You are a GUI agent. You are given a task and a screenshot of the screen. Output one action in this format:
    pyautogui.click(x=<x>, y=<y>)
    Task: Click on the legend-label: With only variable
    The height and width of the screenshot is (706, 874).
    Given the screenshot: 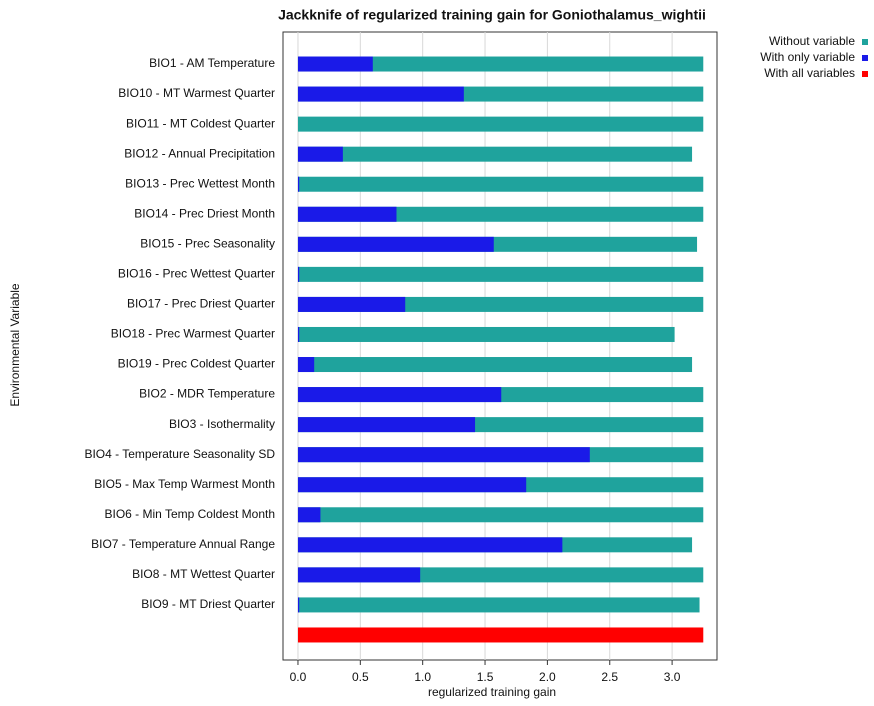 What is the action you would take?
    pyautogui.click(x=807, y=57)
    